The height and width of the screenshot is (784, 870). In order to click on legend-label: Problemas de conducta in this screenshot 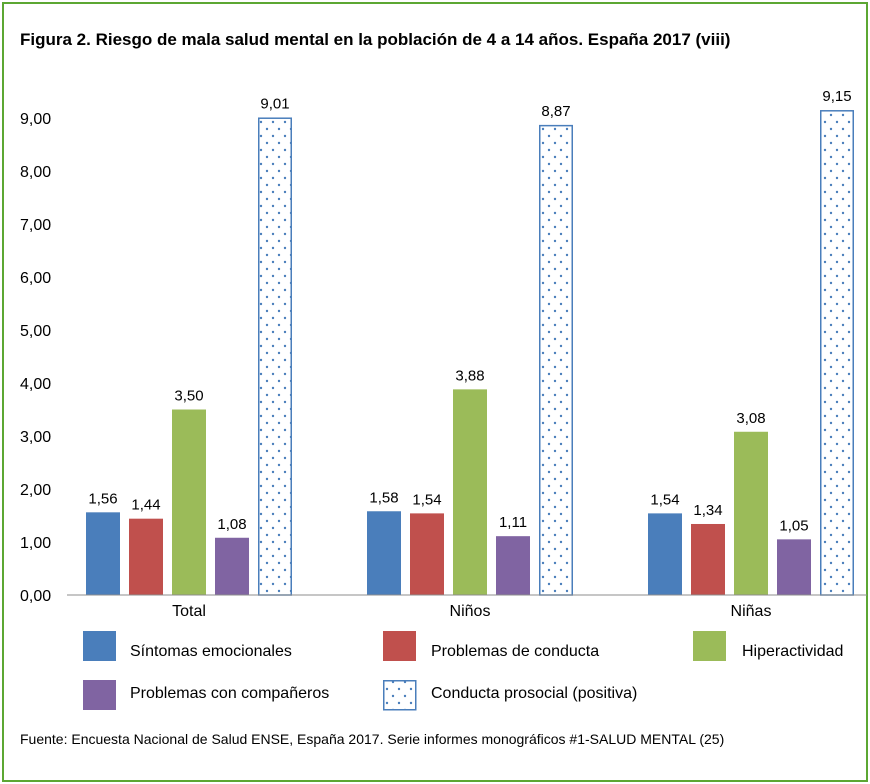, I will do `click(515, 651)`.